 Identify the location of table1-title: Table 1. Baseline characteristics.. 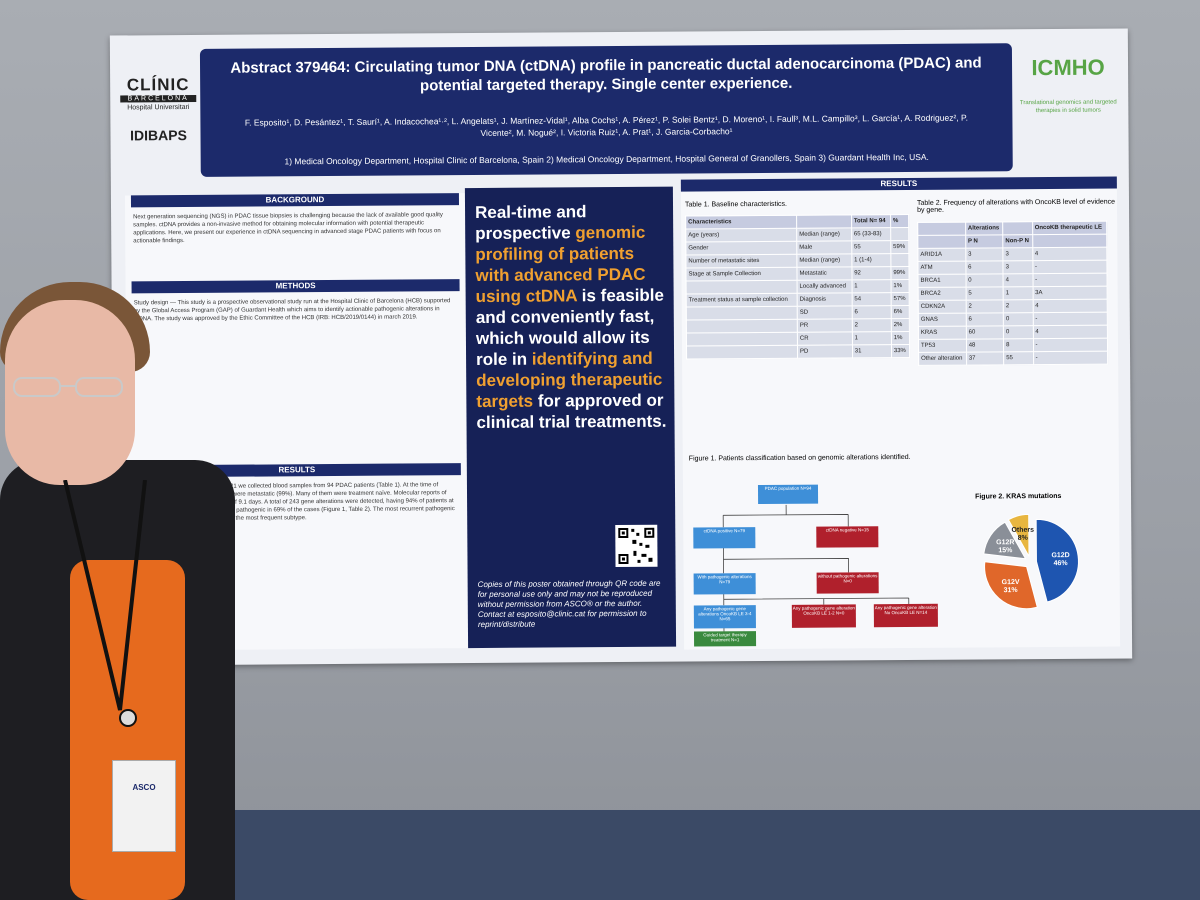
(735, 204).